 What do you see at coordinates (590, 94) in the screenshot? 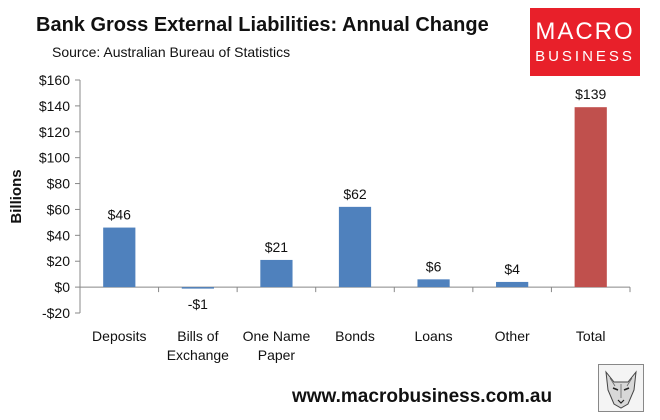
I see `data-label: $139` at bounding box center [590, 94].